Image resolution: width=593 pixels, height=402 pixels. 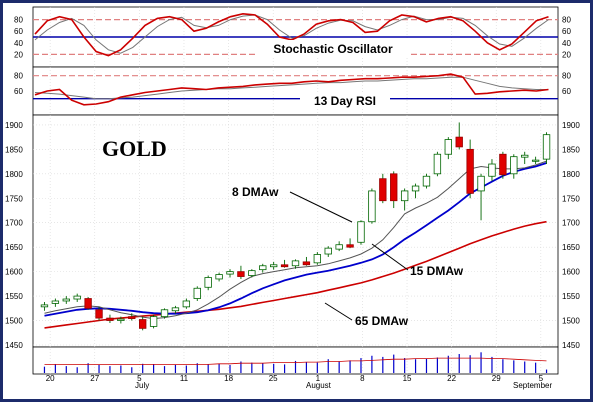 What do you see at coordinates (228, 378) in the screenshot?
I see `x-tick-label: 18` at bounding box center [228, 378].